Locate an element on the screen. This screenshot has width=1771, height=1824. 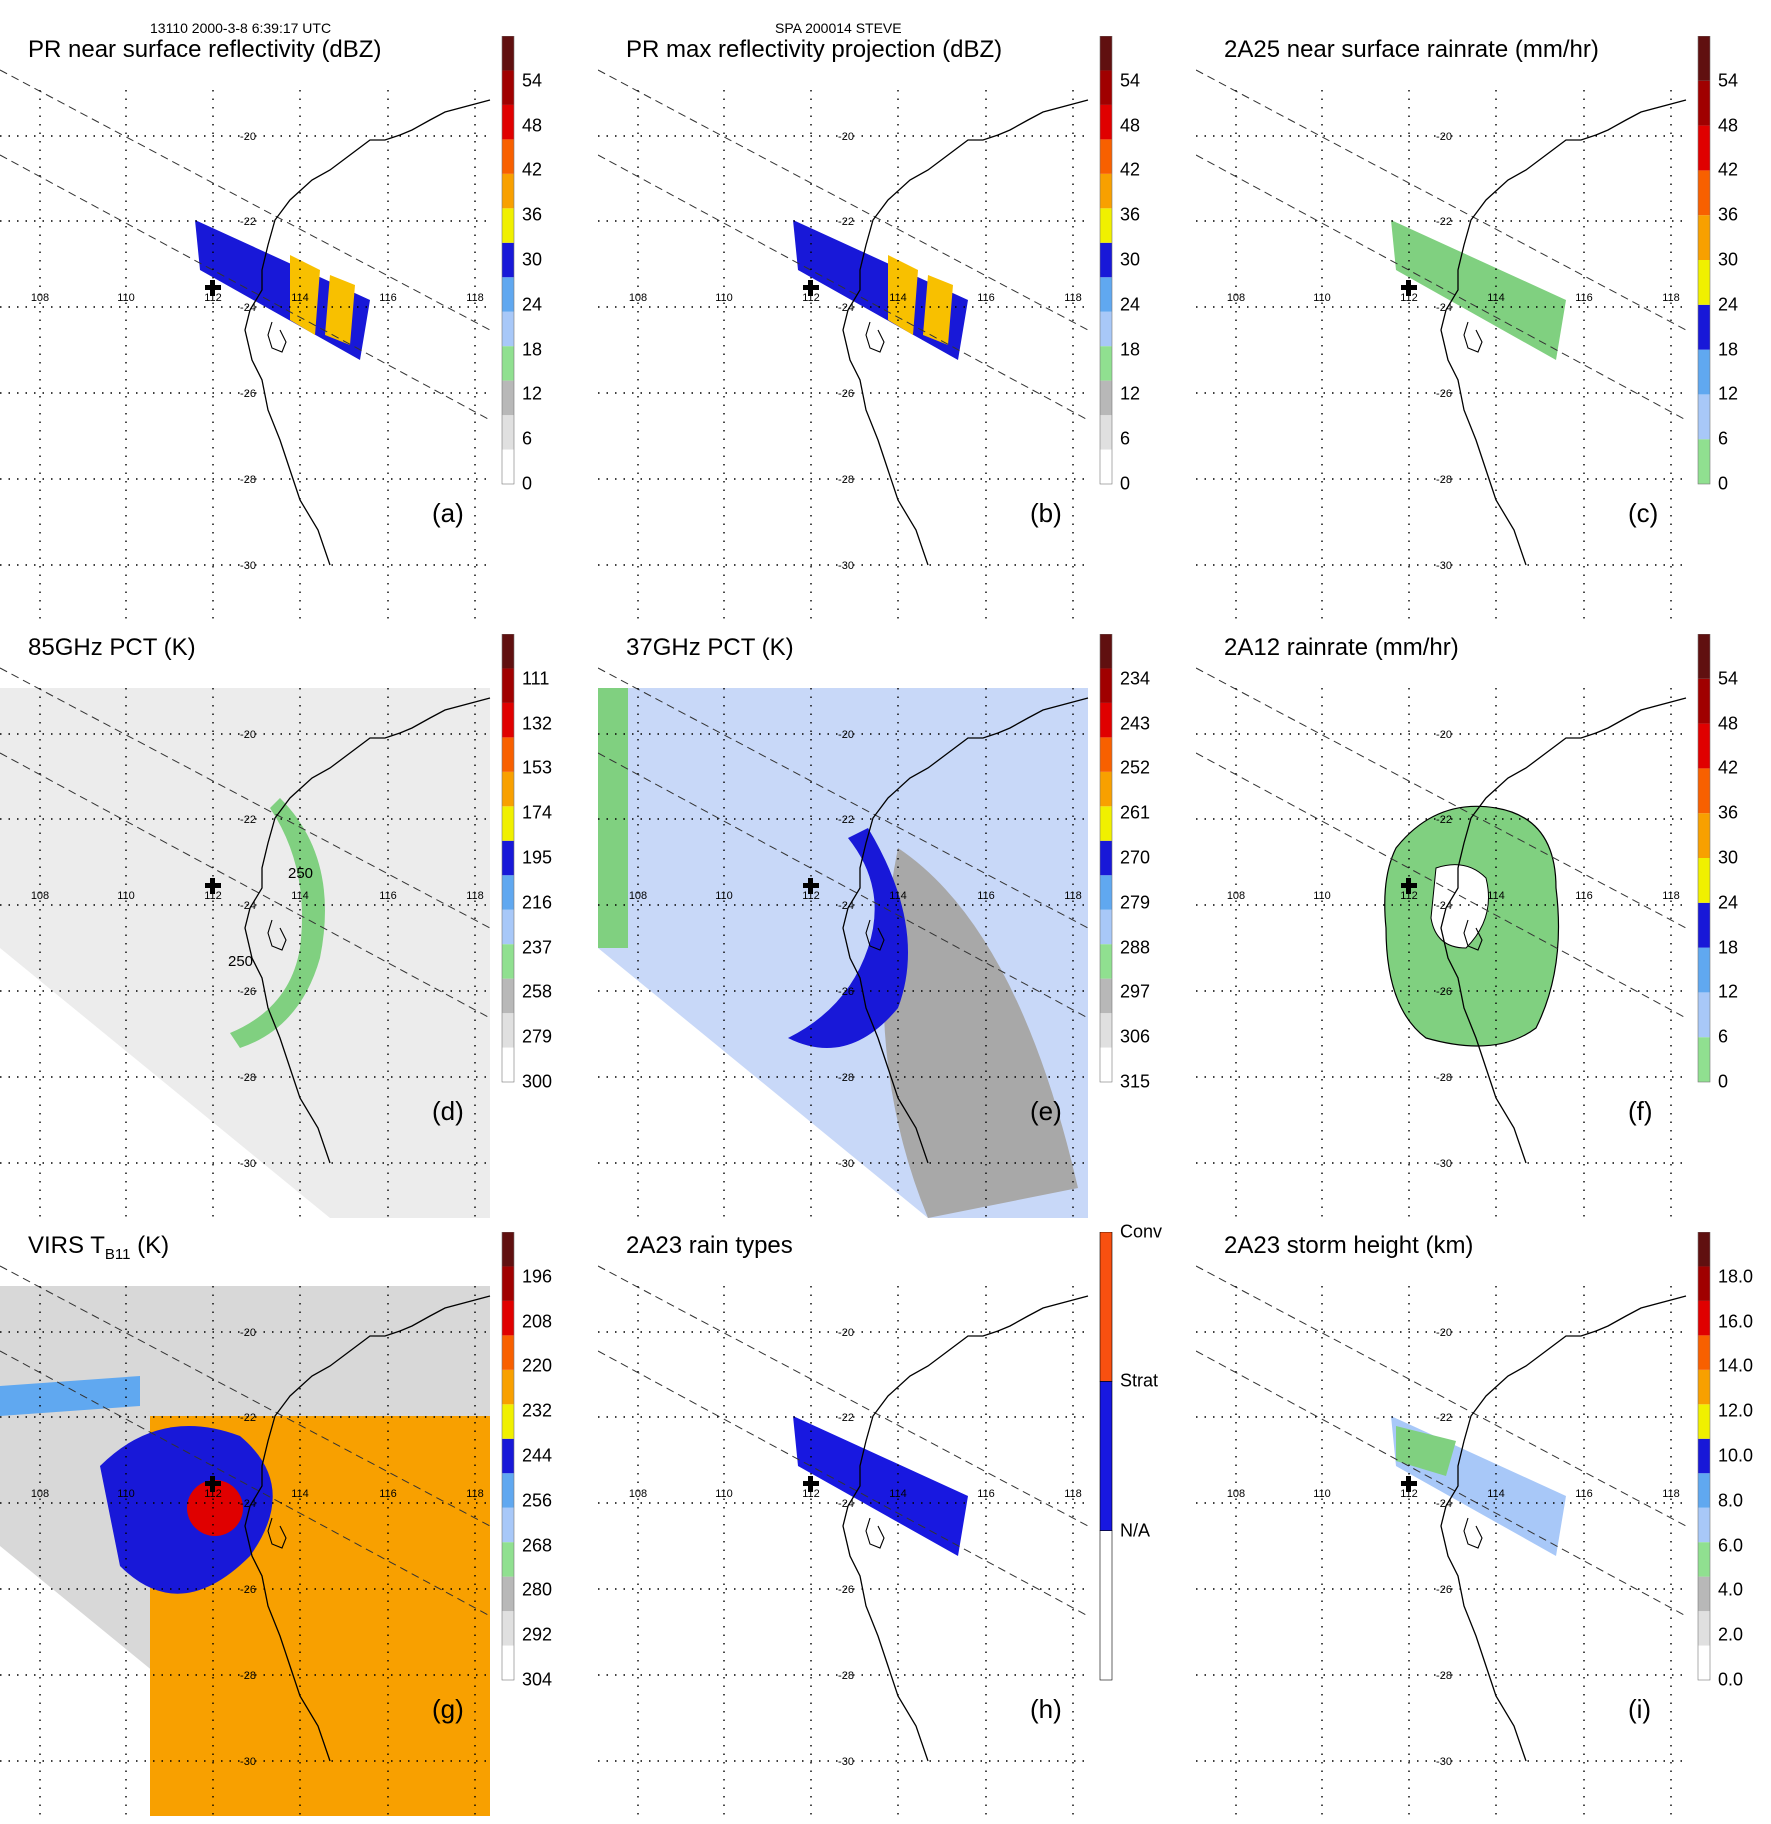
swath-edge-south is located at coordinates (245, 287).